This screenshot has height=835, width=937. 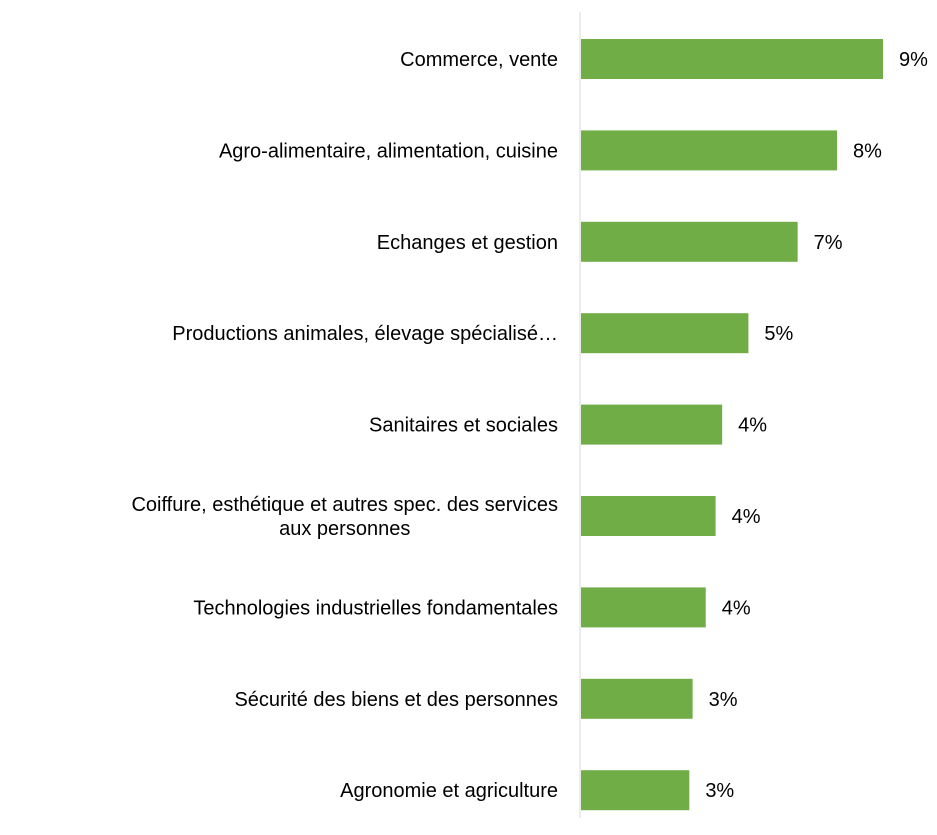 What do you see at coordinates (344, 529) in the screenshot?
I see `category-label-line: aux personnes` at bounding box center [344, 529].